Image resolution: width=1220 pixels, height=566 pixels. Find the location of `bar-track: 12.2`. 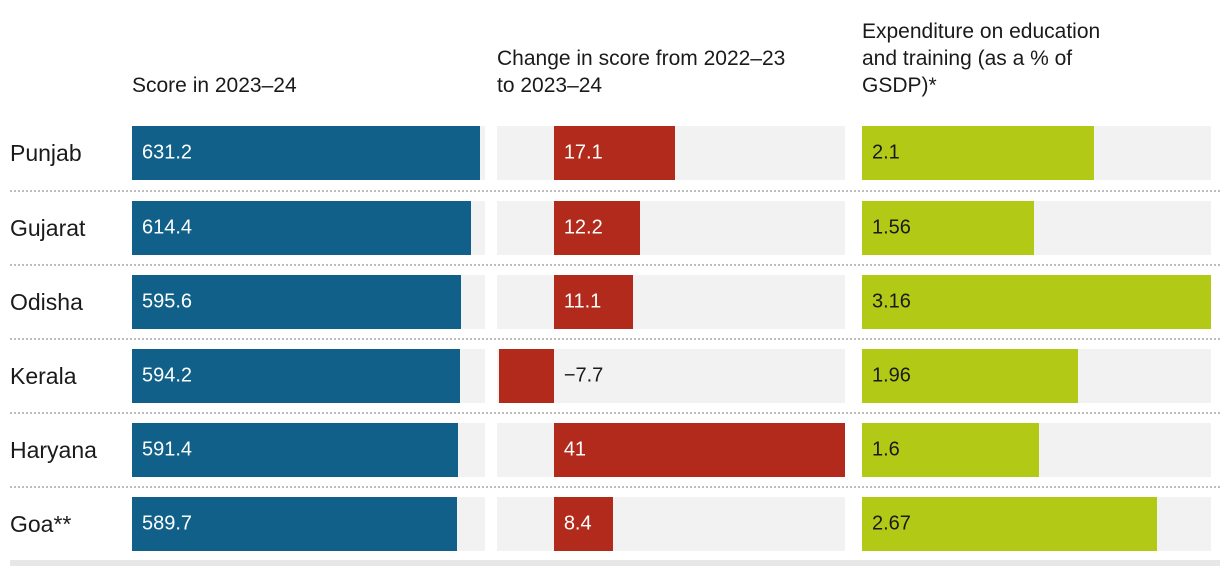

bar-track: 12.2 is located at coordinates (671, 228).